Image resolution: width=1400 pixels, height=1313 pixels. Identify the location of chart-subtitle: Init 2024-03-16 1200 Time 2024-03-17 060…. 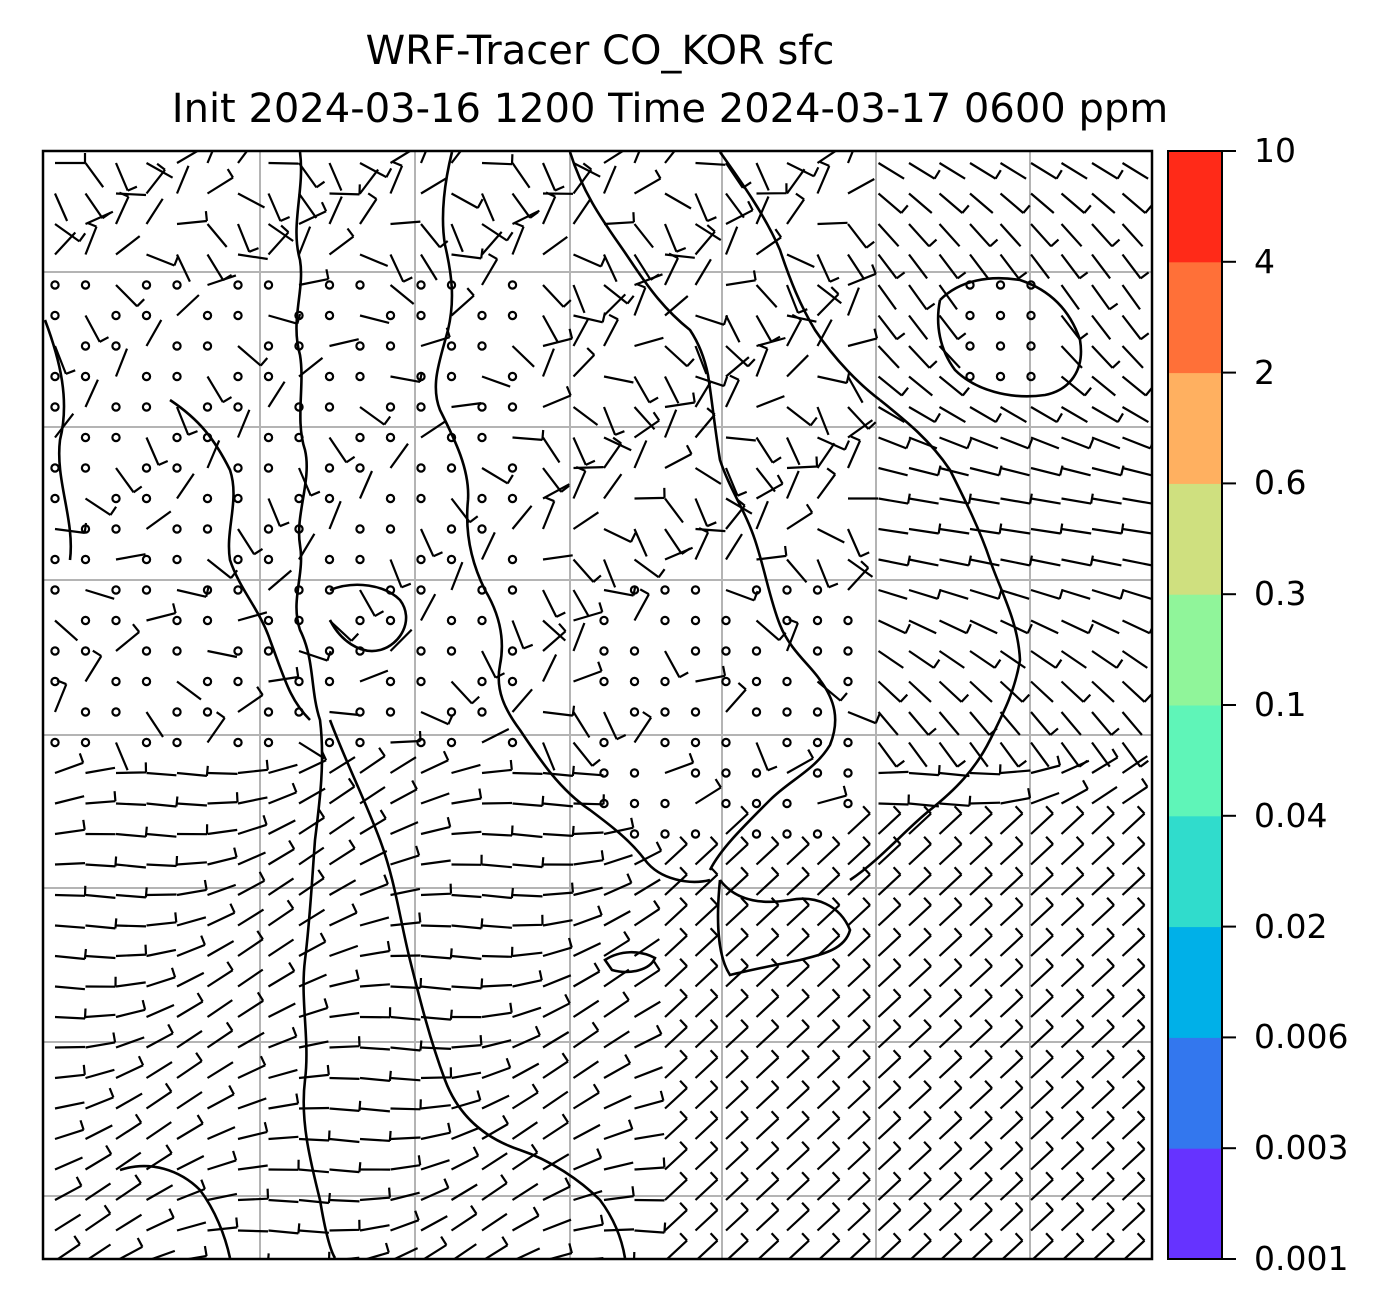
(670, 109).